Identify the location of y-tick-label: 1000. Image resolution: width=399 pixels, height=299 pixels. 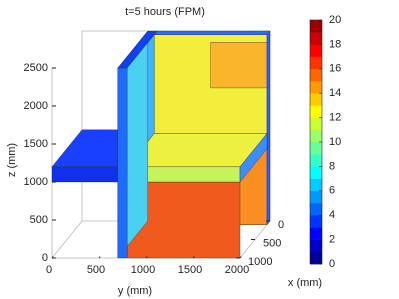
(143, 270).